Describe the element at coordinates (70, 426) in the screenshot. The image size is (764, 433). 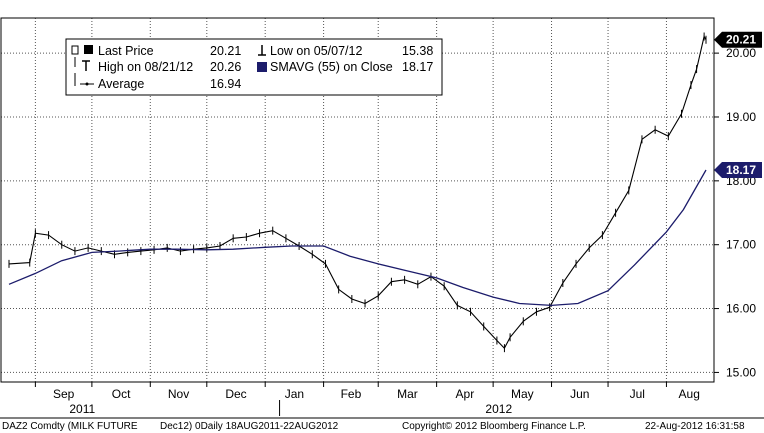
I see `footer-security: DAZ2 Comdty (MILK FUTURE` at that location.